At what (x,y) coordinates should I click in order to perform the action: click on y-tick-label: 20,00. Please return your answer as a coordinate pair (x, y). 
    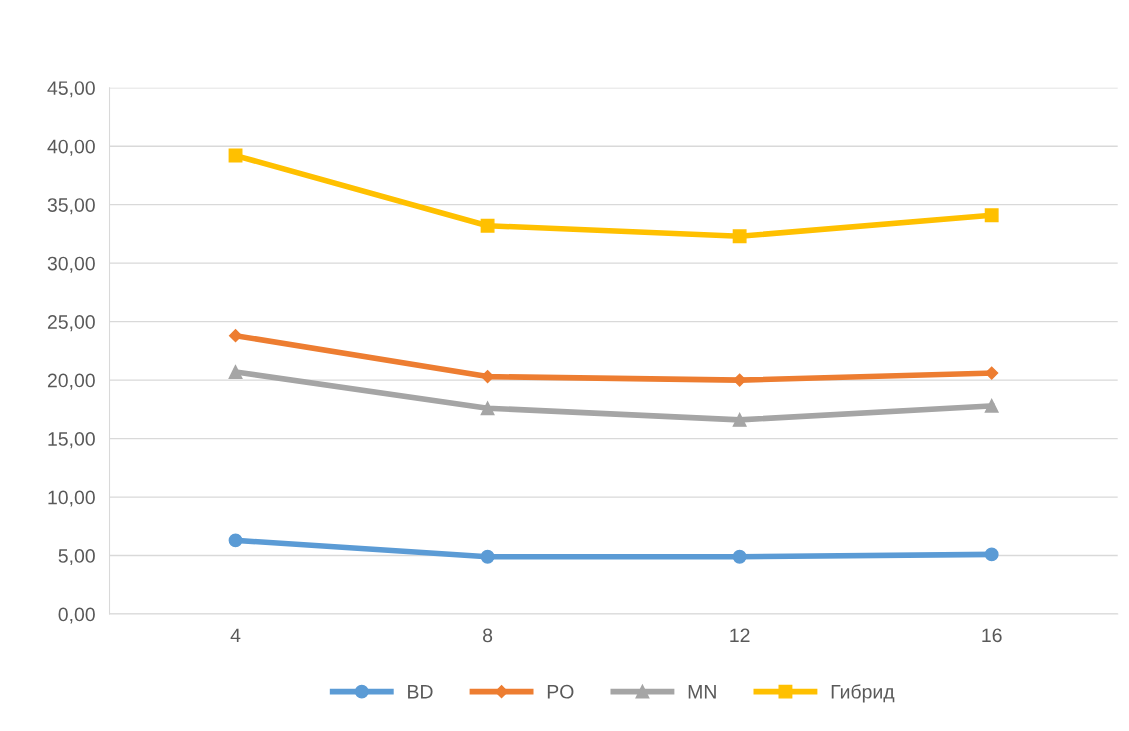
    Looking at the image, I should click on (71, 381).